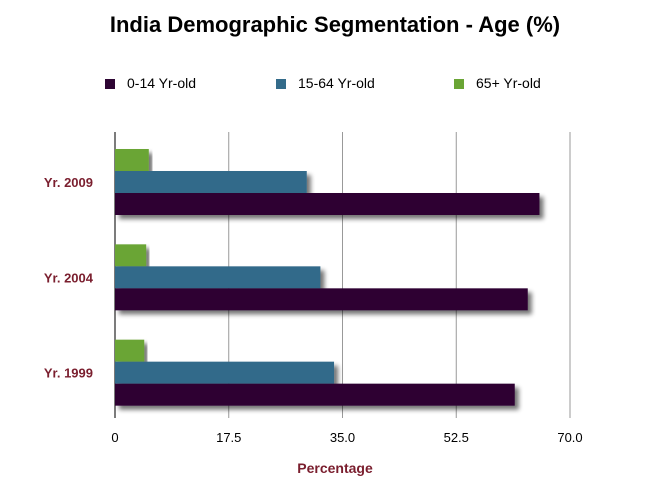 The height and width of the screenshot is (496, 670). I want to click on x-tick-label: 70.0, so click(569, 437).